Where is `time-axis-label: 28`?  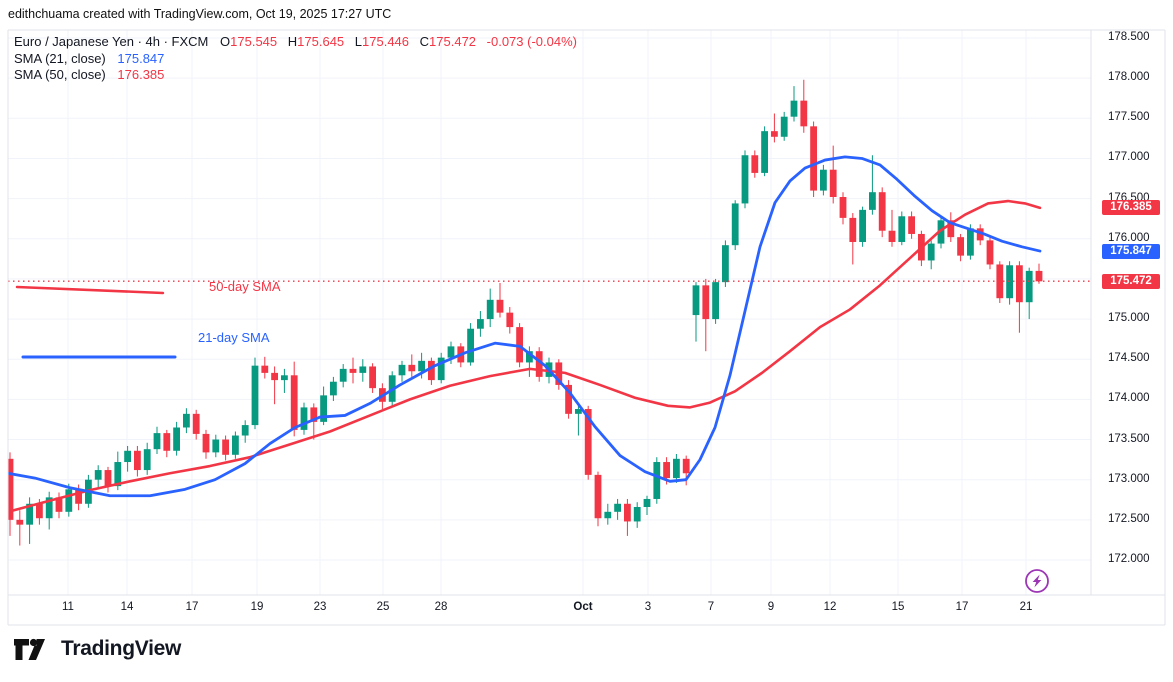
time-axis-label: 28 is located at coordinates (441, 607).